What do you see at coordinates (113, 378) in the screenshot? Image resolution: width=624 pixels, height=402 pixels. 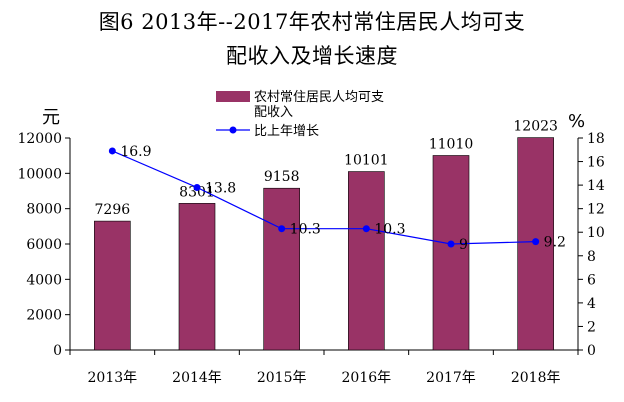 I see `x-tick-label: 2013年` at bounding box center [113, 378].